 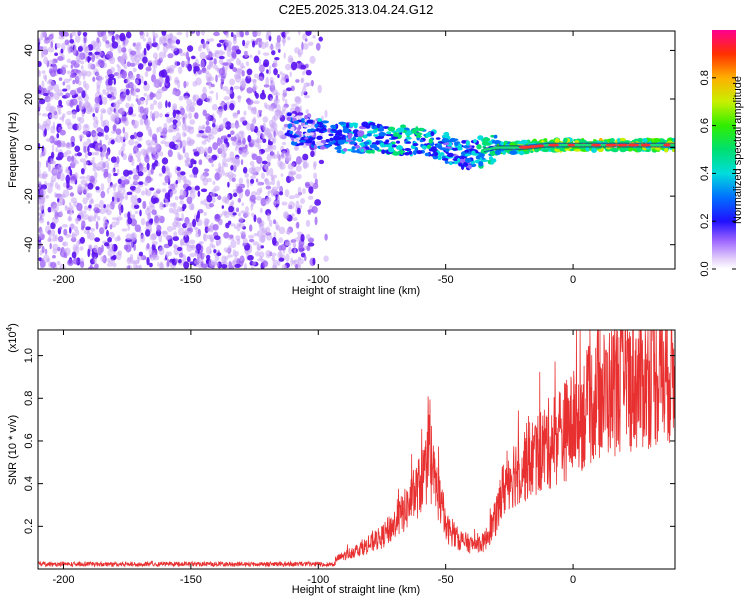 I want to click on spectrogram-x-tick-label: -150, so click(x=191, y=280).